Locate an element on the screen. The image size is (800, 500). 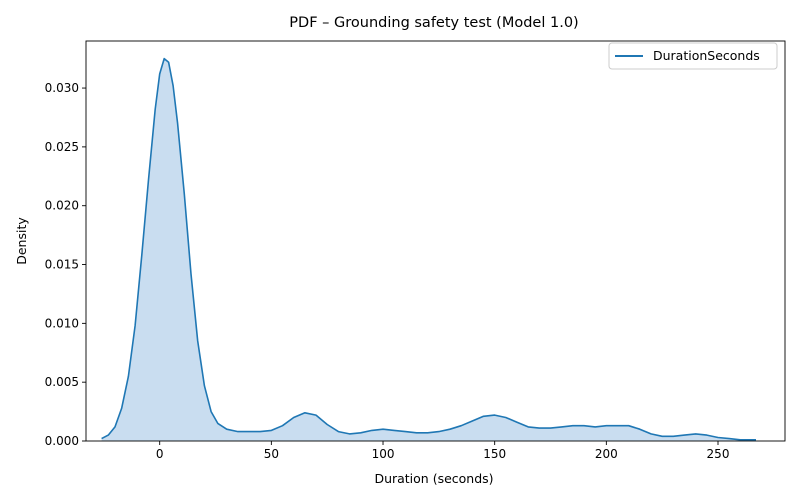
y-tick-label: 0.015 is located at coordinates (62, 265).